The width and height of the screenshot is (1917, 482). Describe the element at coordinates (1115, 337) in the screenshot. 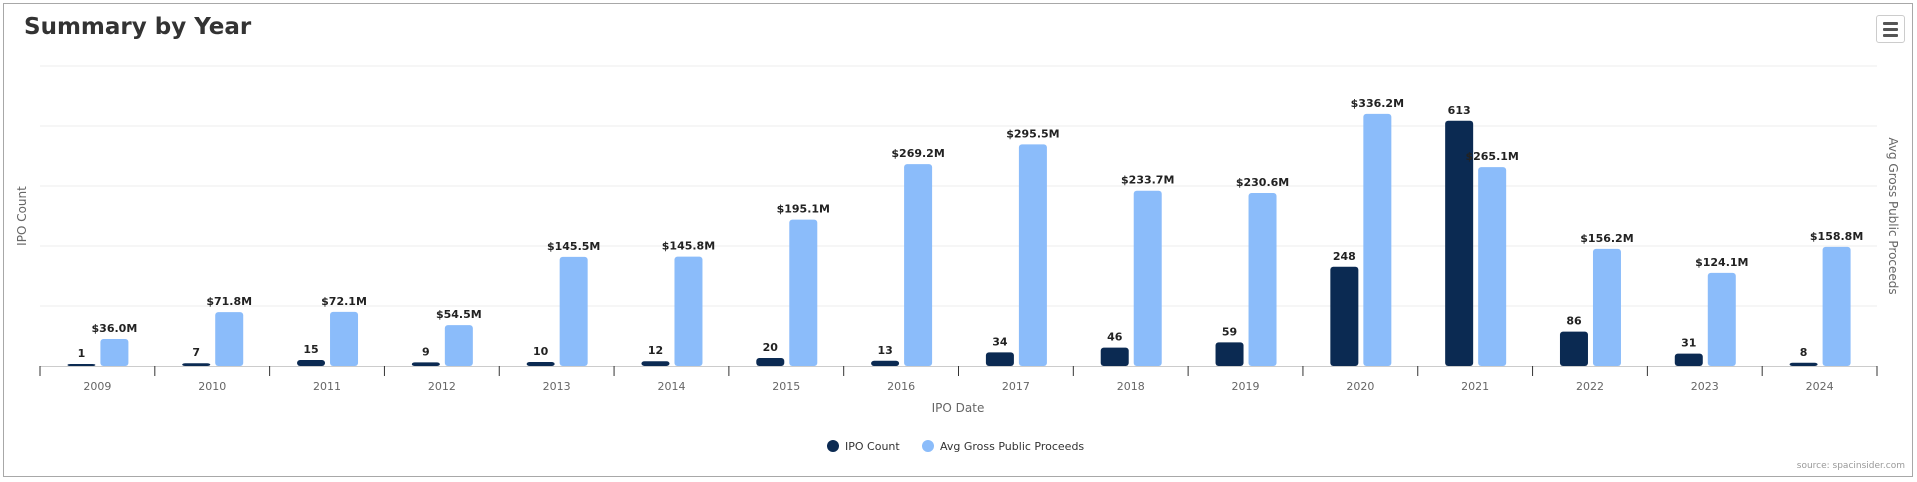

I see `ipo-count-data-label: 46` at that location.